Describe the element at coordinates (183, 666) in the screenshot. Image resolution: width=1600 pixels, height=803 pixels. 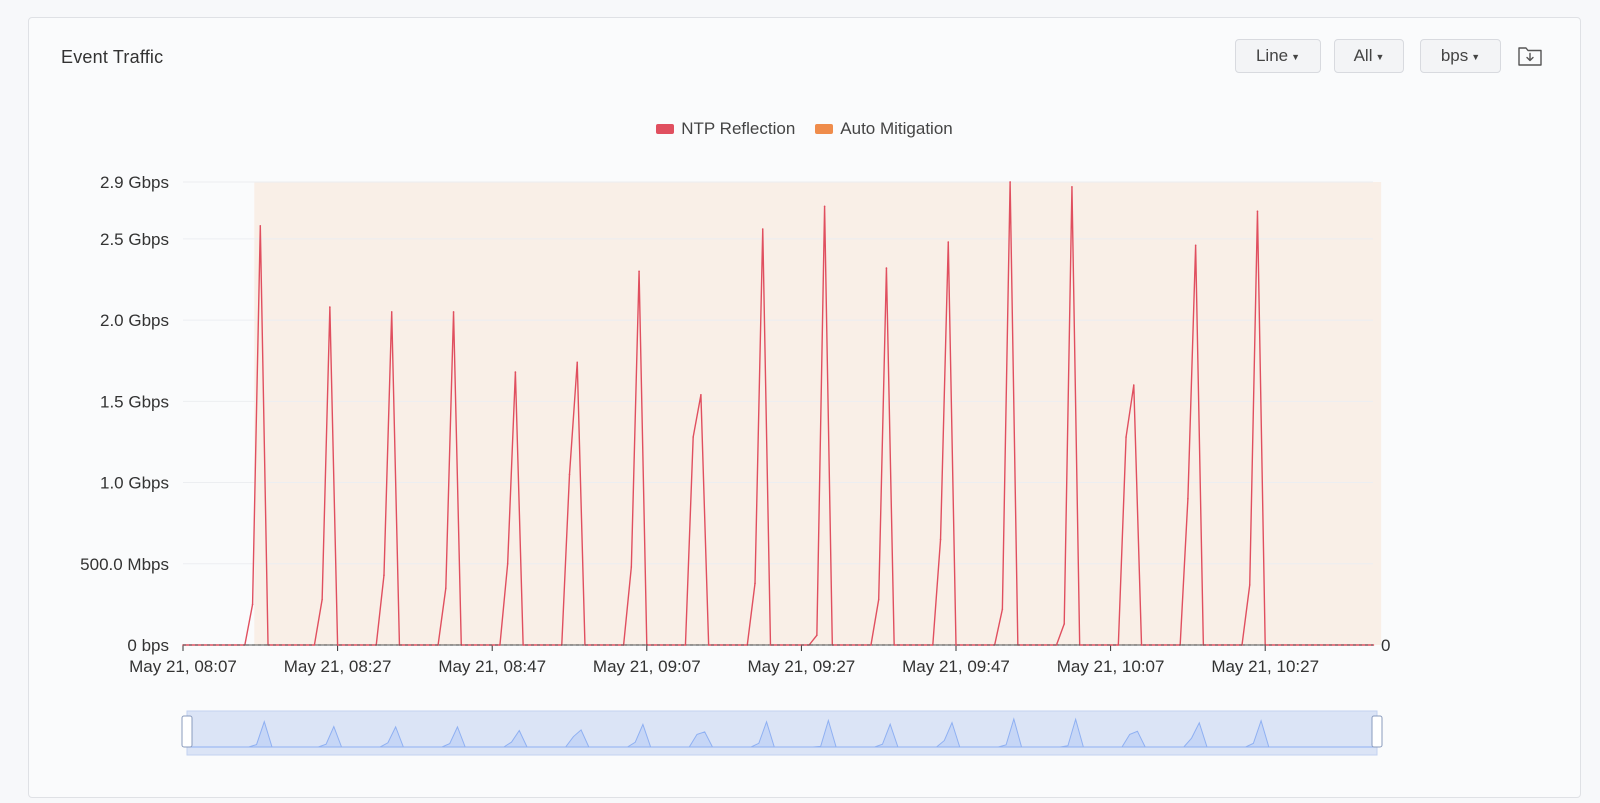
I see `x-tick-label: May 21, 08:07` at that location.